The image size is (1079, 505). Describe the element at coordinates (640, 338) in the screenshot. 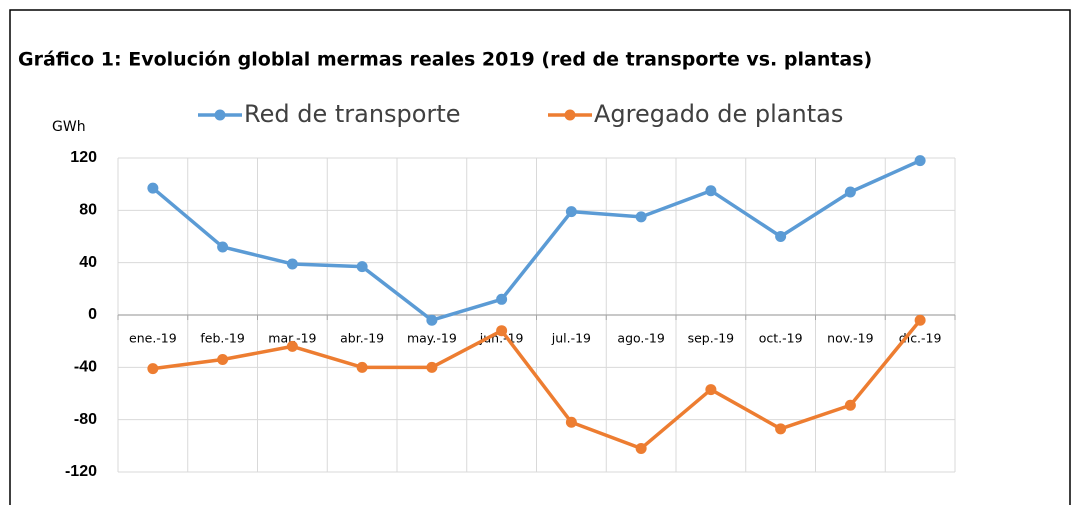

I see `x-tick-label: ago.-19` at that location.